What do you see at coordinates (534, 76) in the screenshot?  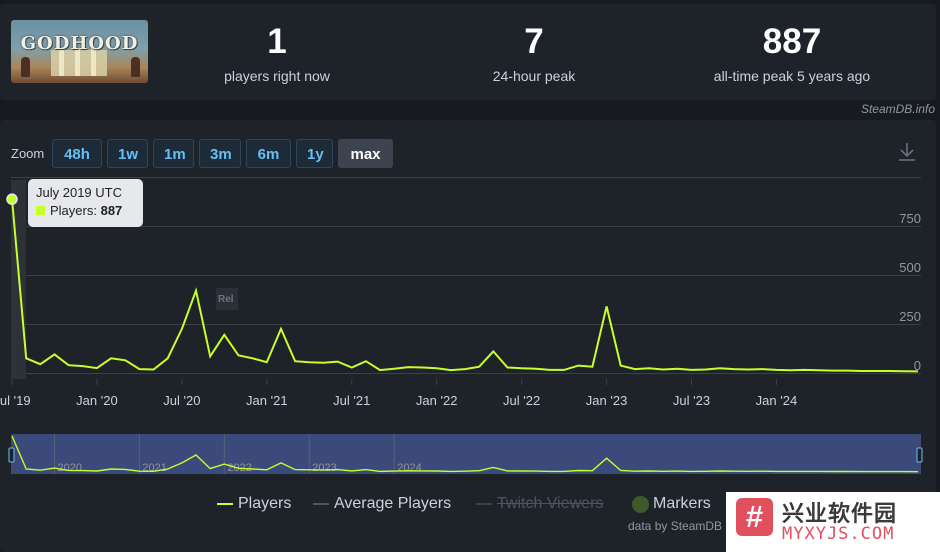 I see `stat-label: 24-hour peak` at bounding box center [534, 76].